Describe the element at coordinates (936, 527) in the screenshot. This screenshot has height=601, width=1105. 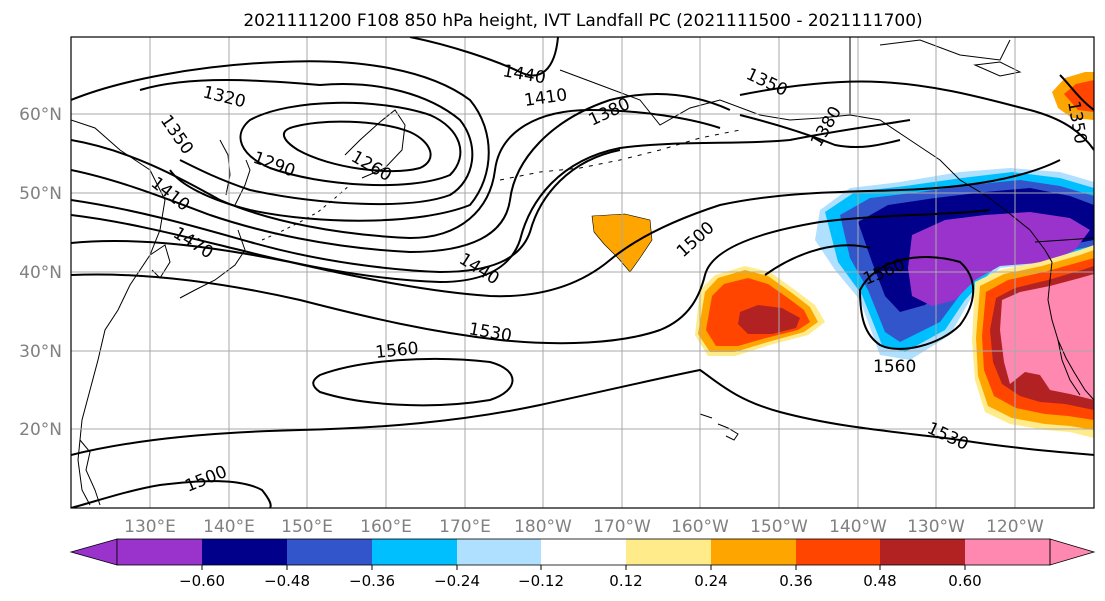
I see `lon-tick-label: 130°W` at that location.